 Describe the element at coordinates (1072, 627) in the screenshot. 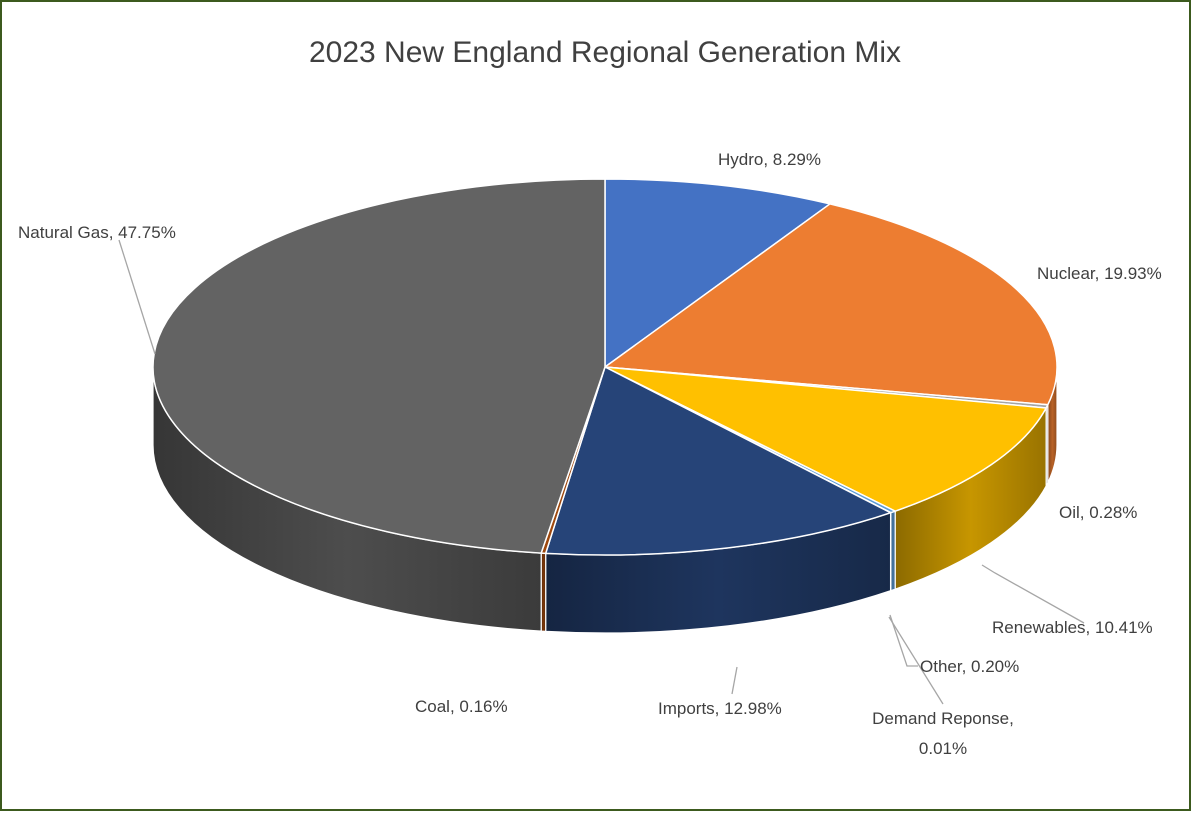

I see `data-label-renewables: Renewables, 10.41%` at that location.